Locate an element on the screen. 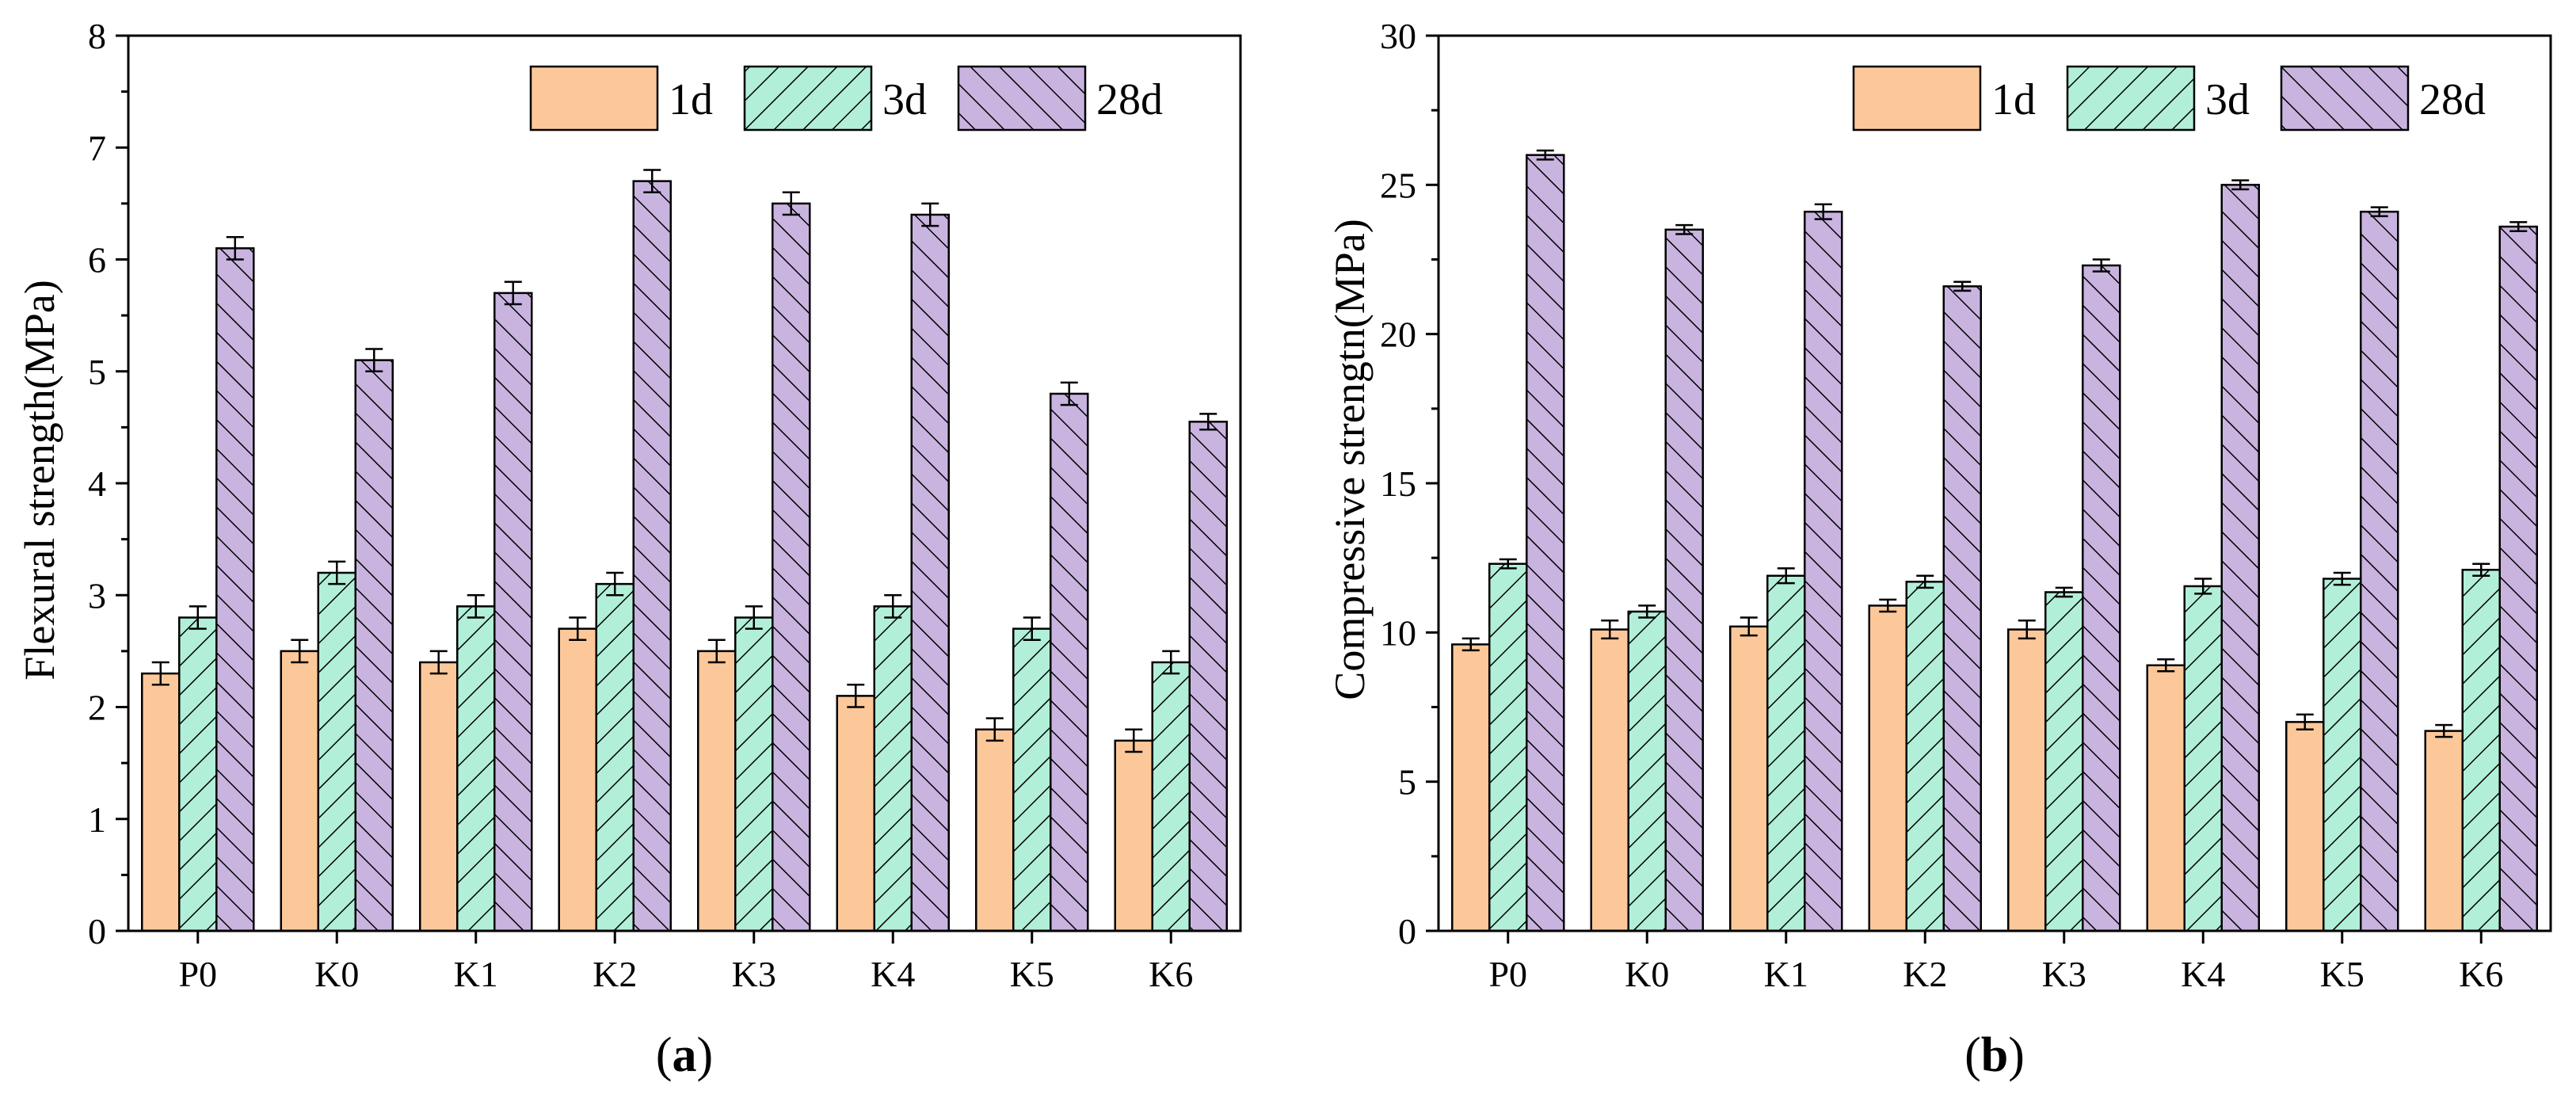  y-tick-label: 8 is located at coordinates (97, 36).